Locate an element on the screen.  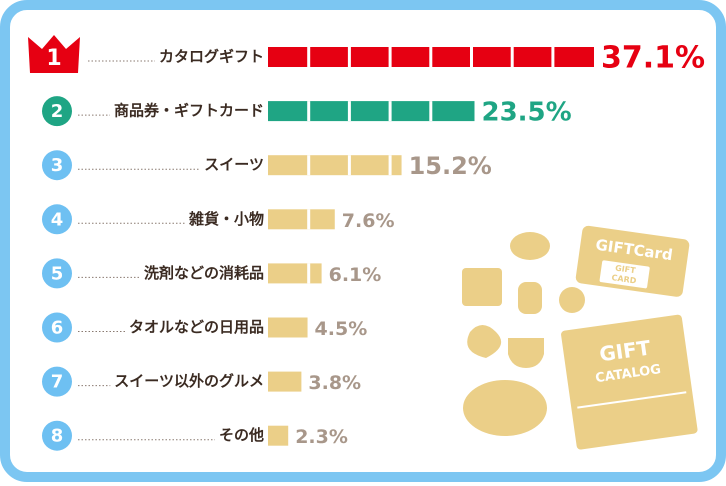
rank-number: 6 is located at coordinates (57, 328).